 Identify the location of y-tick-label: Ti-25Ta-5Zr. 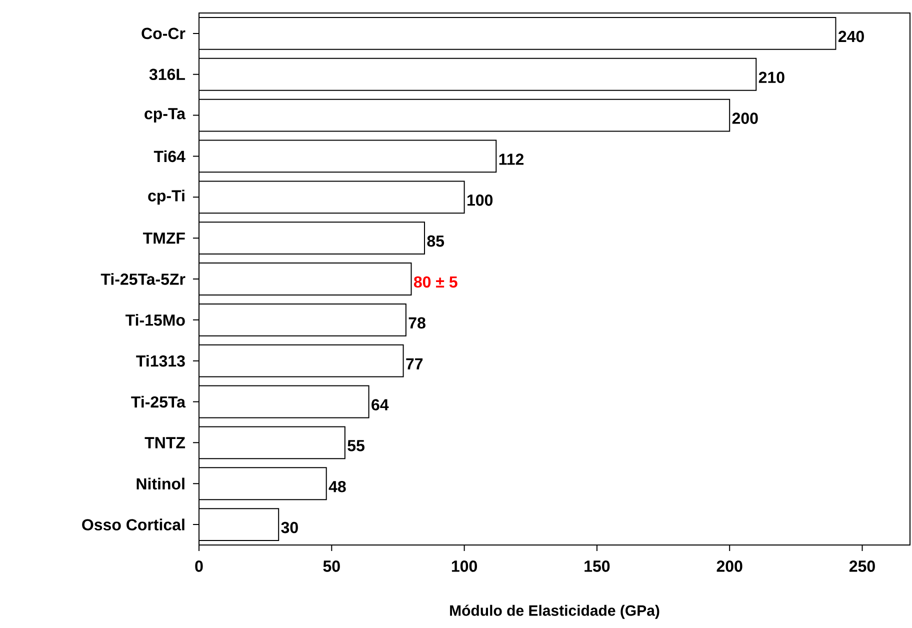
(143, 279).